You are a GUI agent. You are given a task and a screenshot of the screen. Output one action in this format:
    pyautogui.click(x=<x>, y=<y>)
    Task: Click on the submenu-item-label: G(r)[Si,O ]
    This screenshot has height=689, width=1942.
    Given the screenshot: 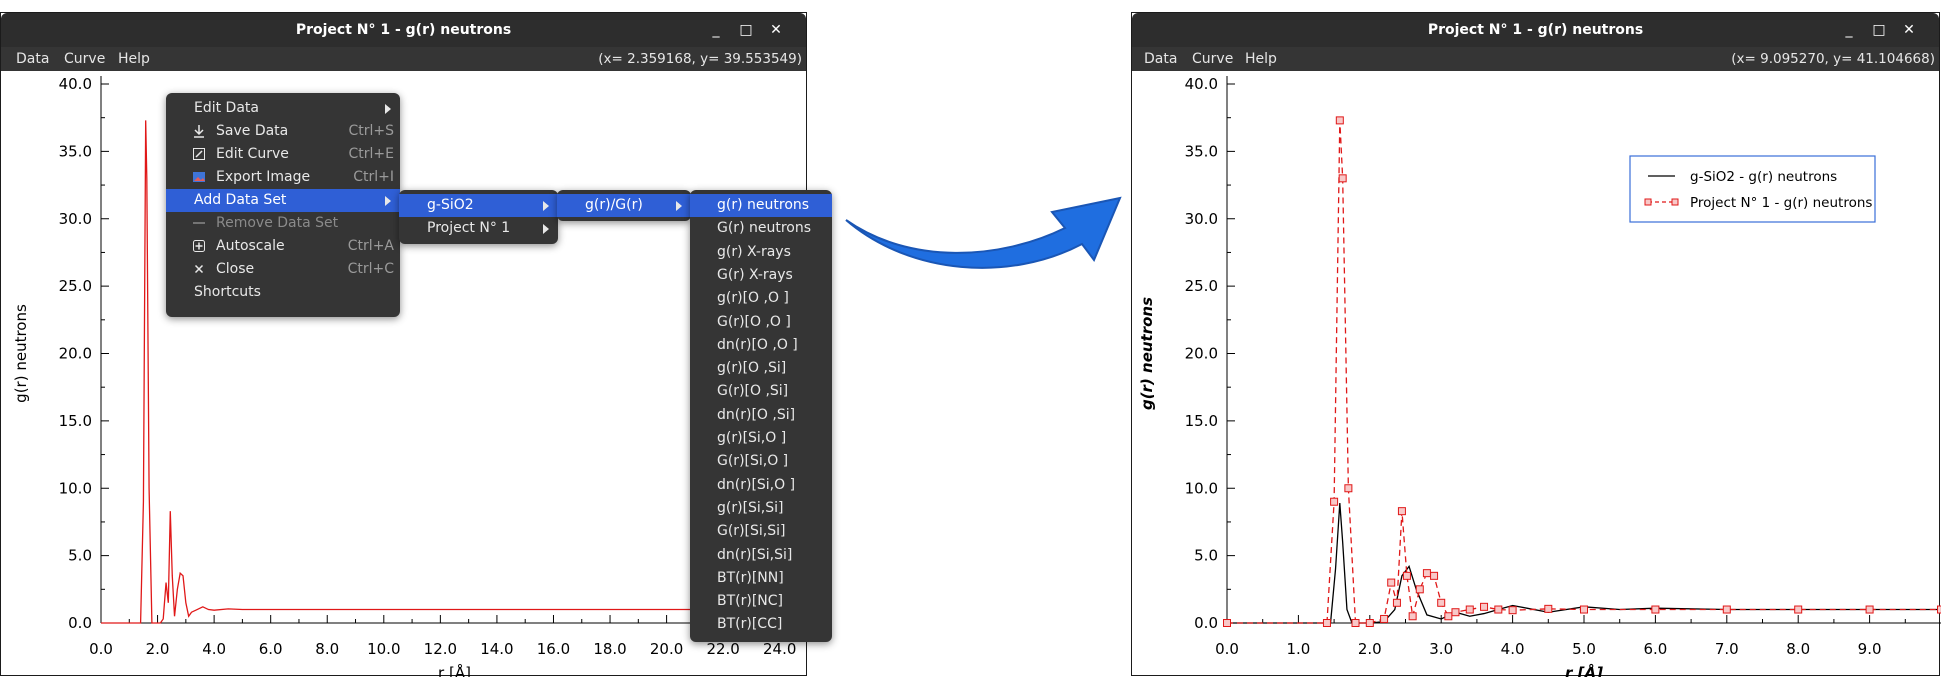 What is the action you would take?
    pyautogui.click(x=753, y=461)
    